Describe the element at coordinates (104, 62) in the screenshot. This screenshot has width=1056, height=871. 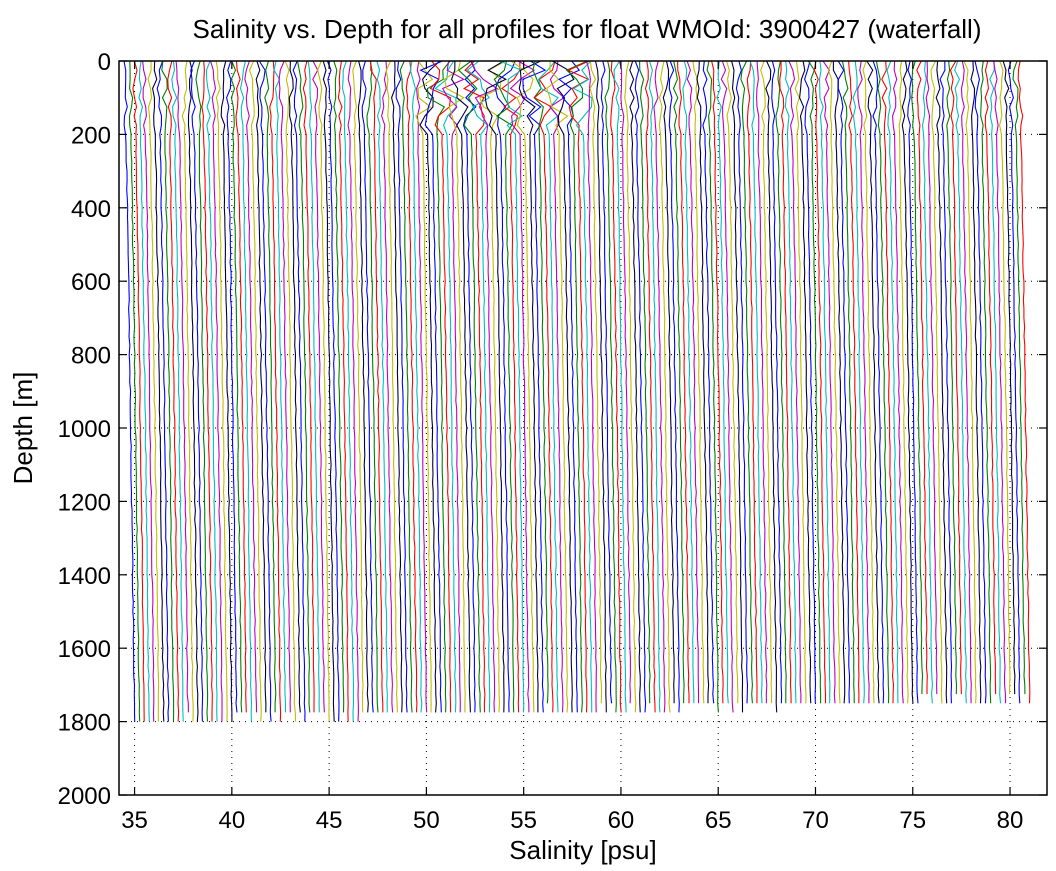
I see `y-tick-label: 0` at that location.